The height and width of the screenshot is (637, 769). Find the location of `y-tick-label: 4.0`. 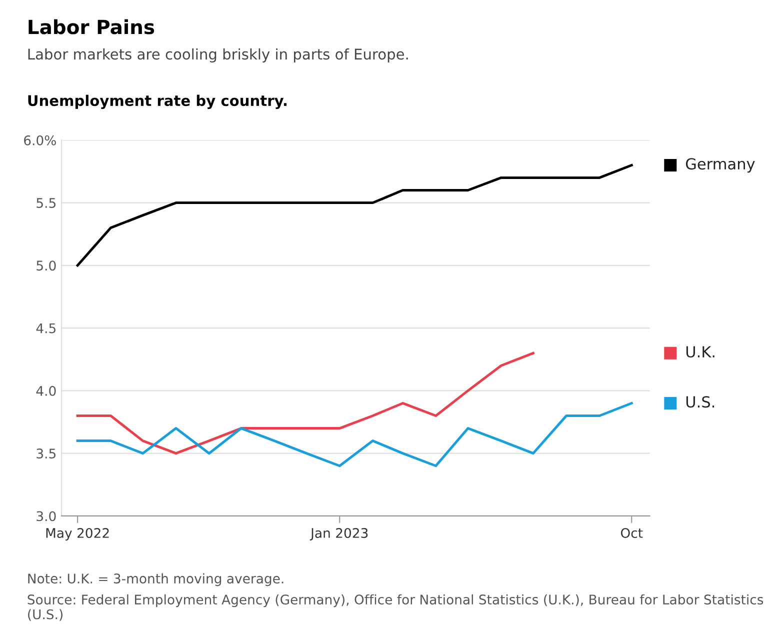

y-tick-label: 4.0 is located at coordinates (46, 391).